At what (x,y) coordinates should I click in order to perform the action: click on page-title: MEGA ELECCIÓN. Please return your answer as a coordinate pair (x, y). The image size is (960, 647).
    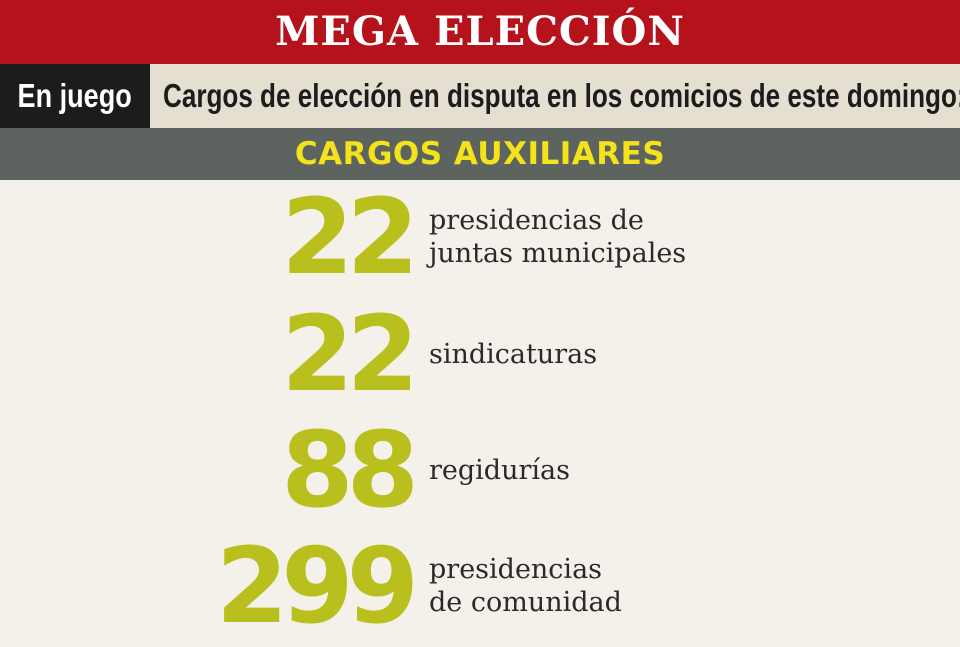
    Looking at the image, I should click on (480, 31).